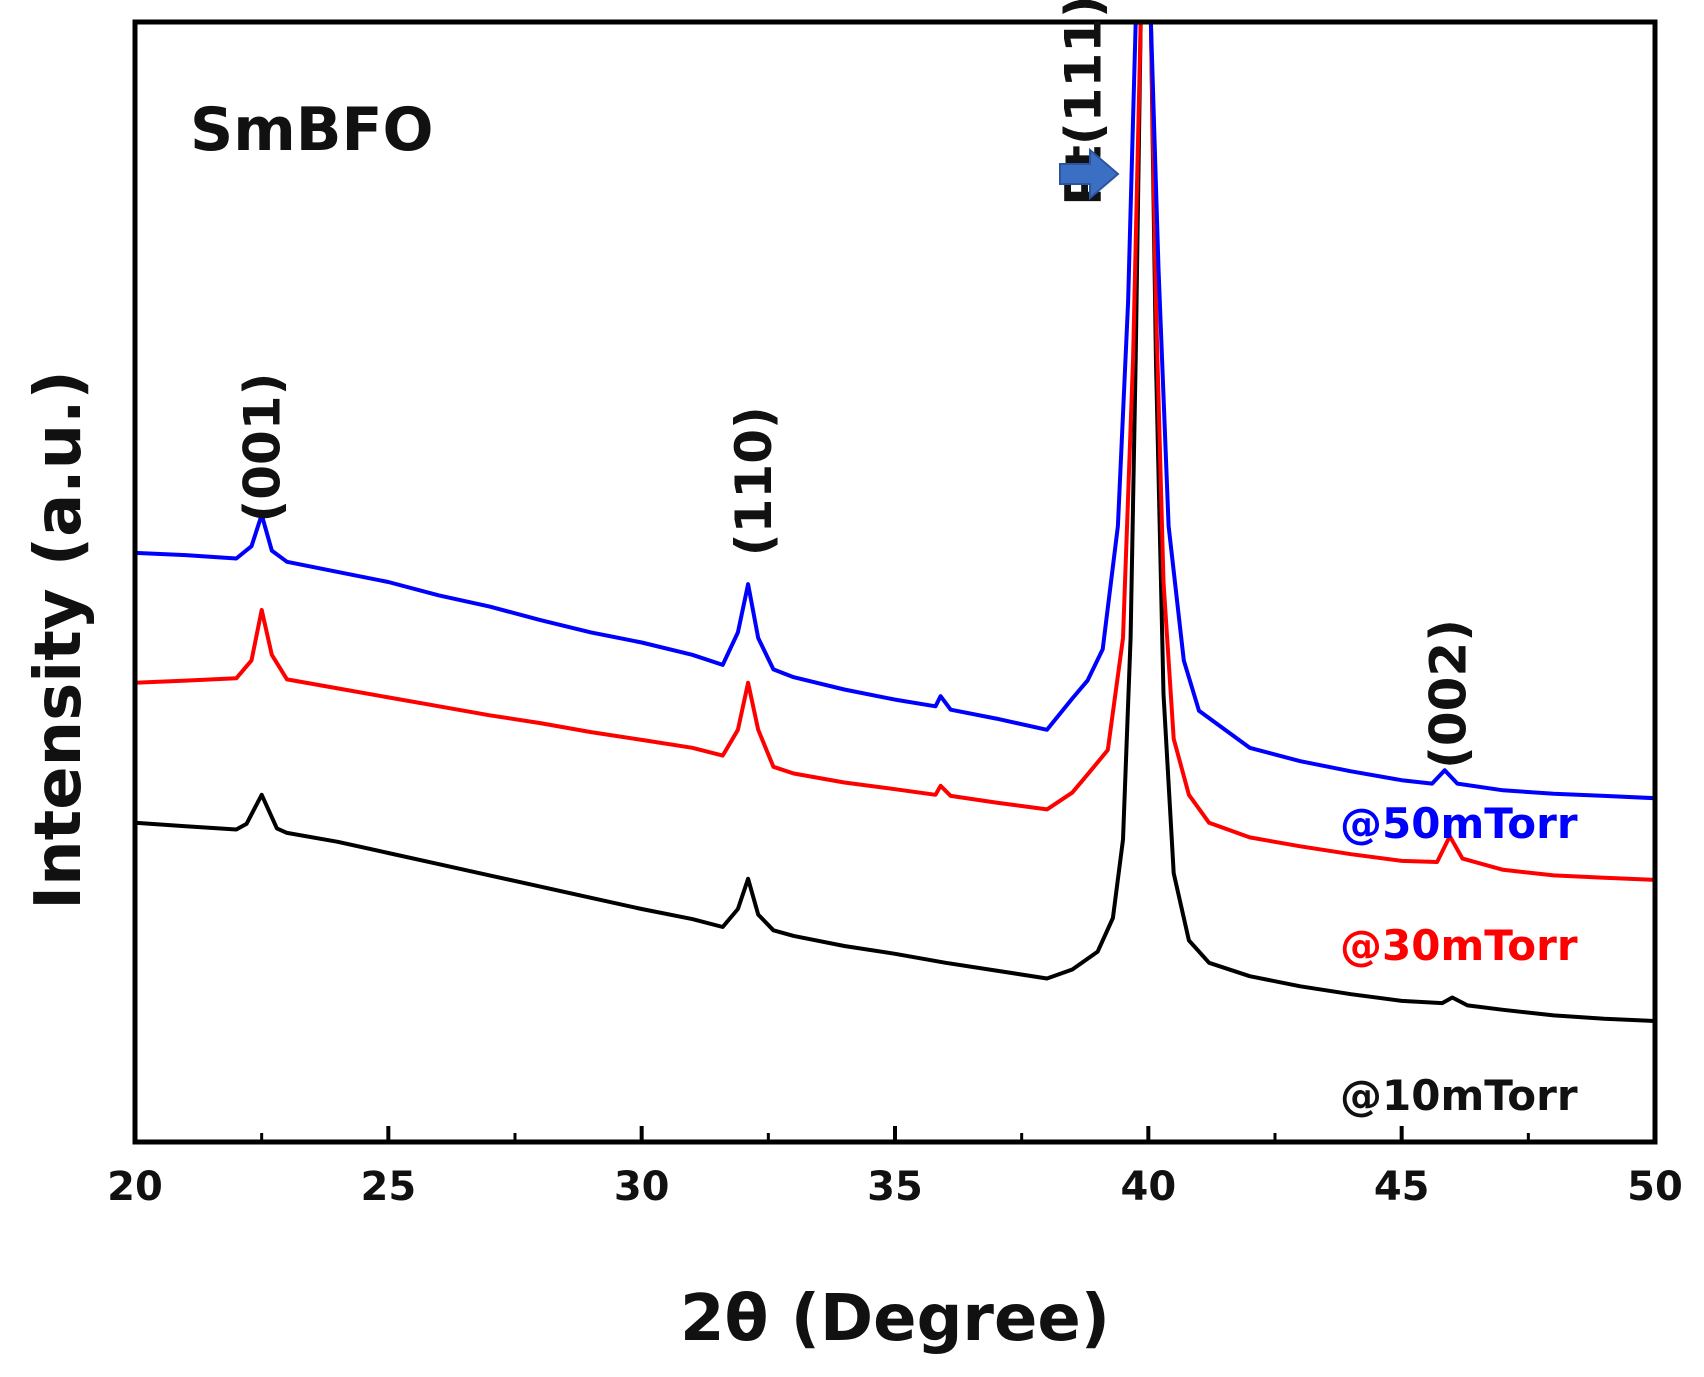 This screenshot has height=1377, width=1704. What do you see at coordinates (895, 1187) in the screenshot?
I see `x-tick-label: 35` at bounding box center [895, 1187].